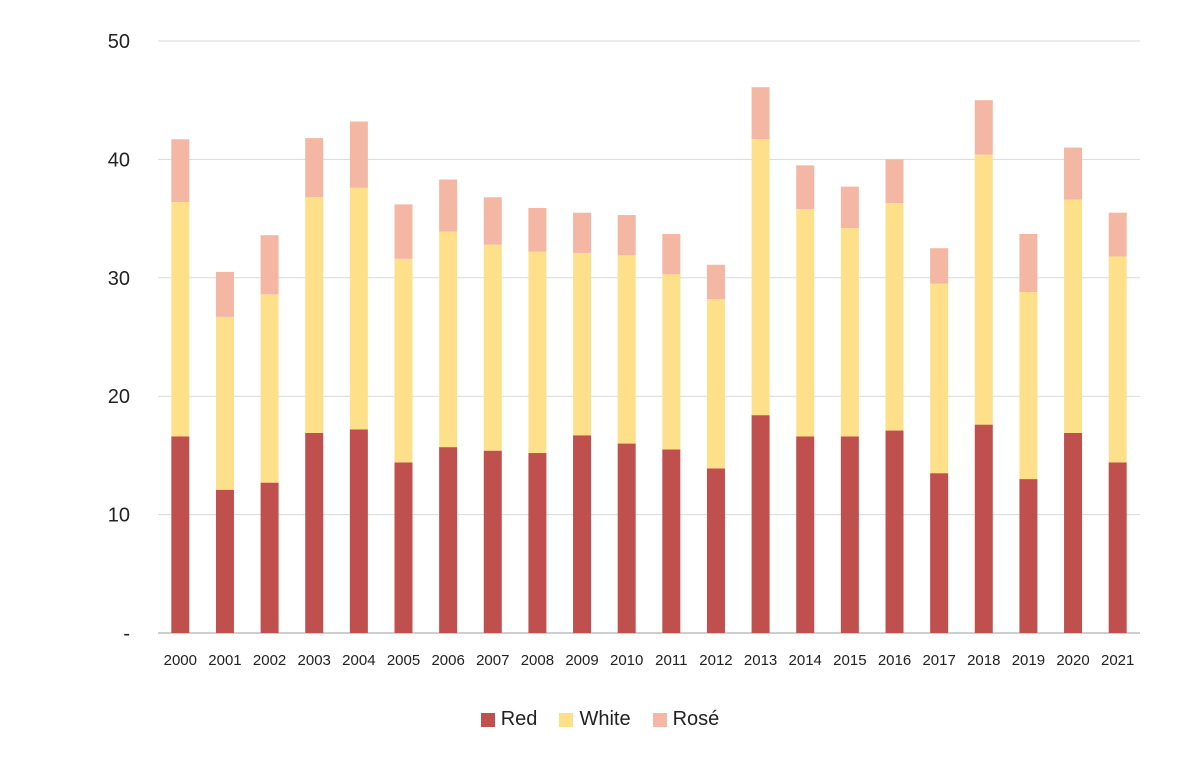 Image resolution: width=1200 pixels, height=782 pixels. I want to click on x-tick-label-2009: 2009, so click(581, 660).